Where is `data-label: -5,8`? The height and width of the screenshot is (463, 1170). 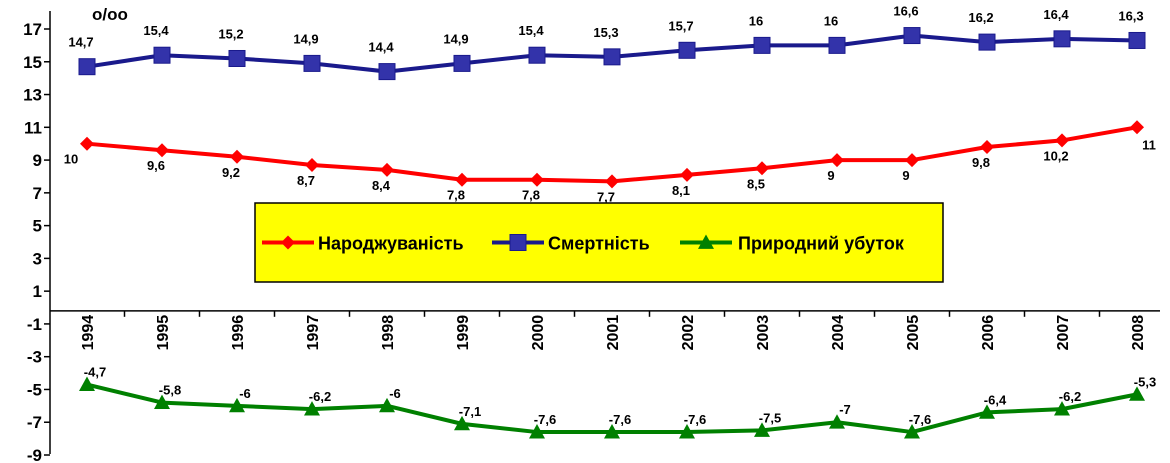
data-label: -5,8 is located at coordinates (170, 390).